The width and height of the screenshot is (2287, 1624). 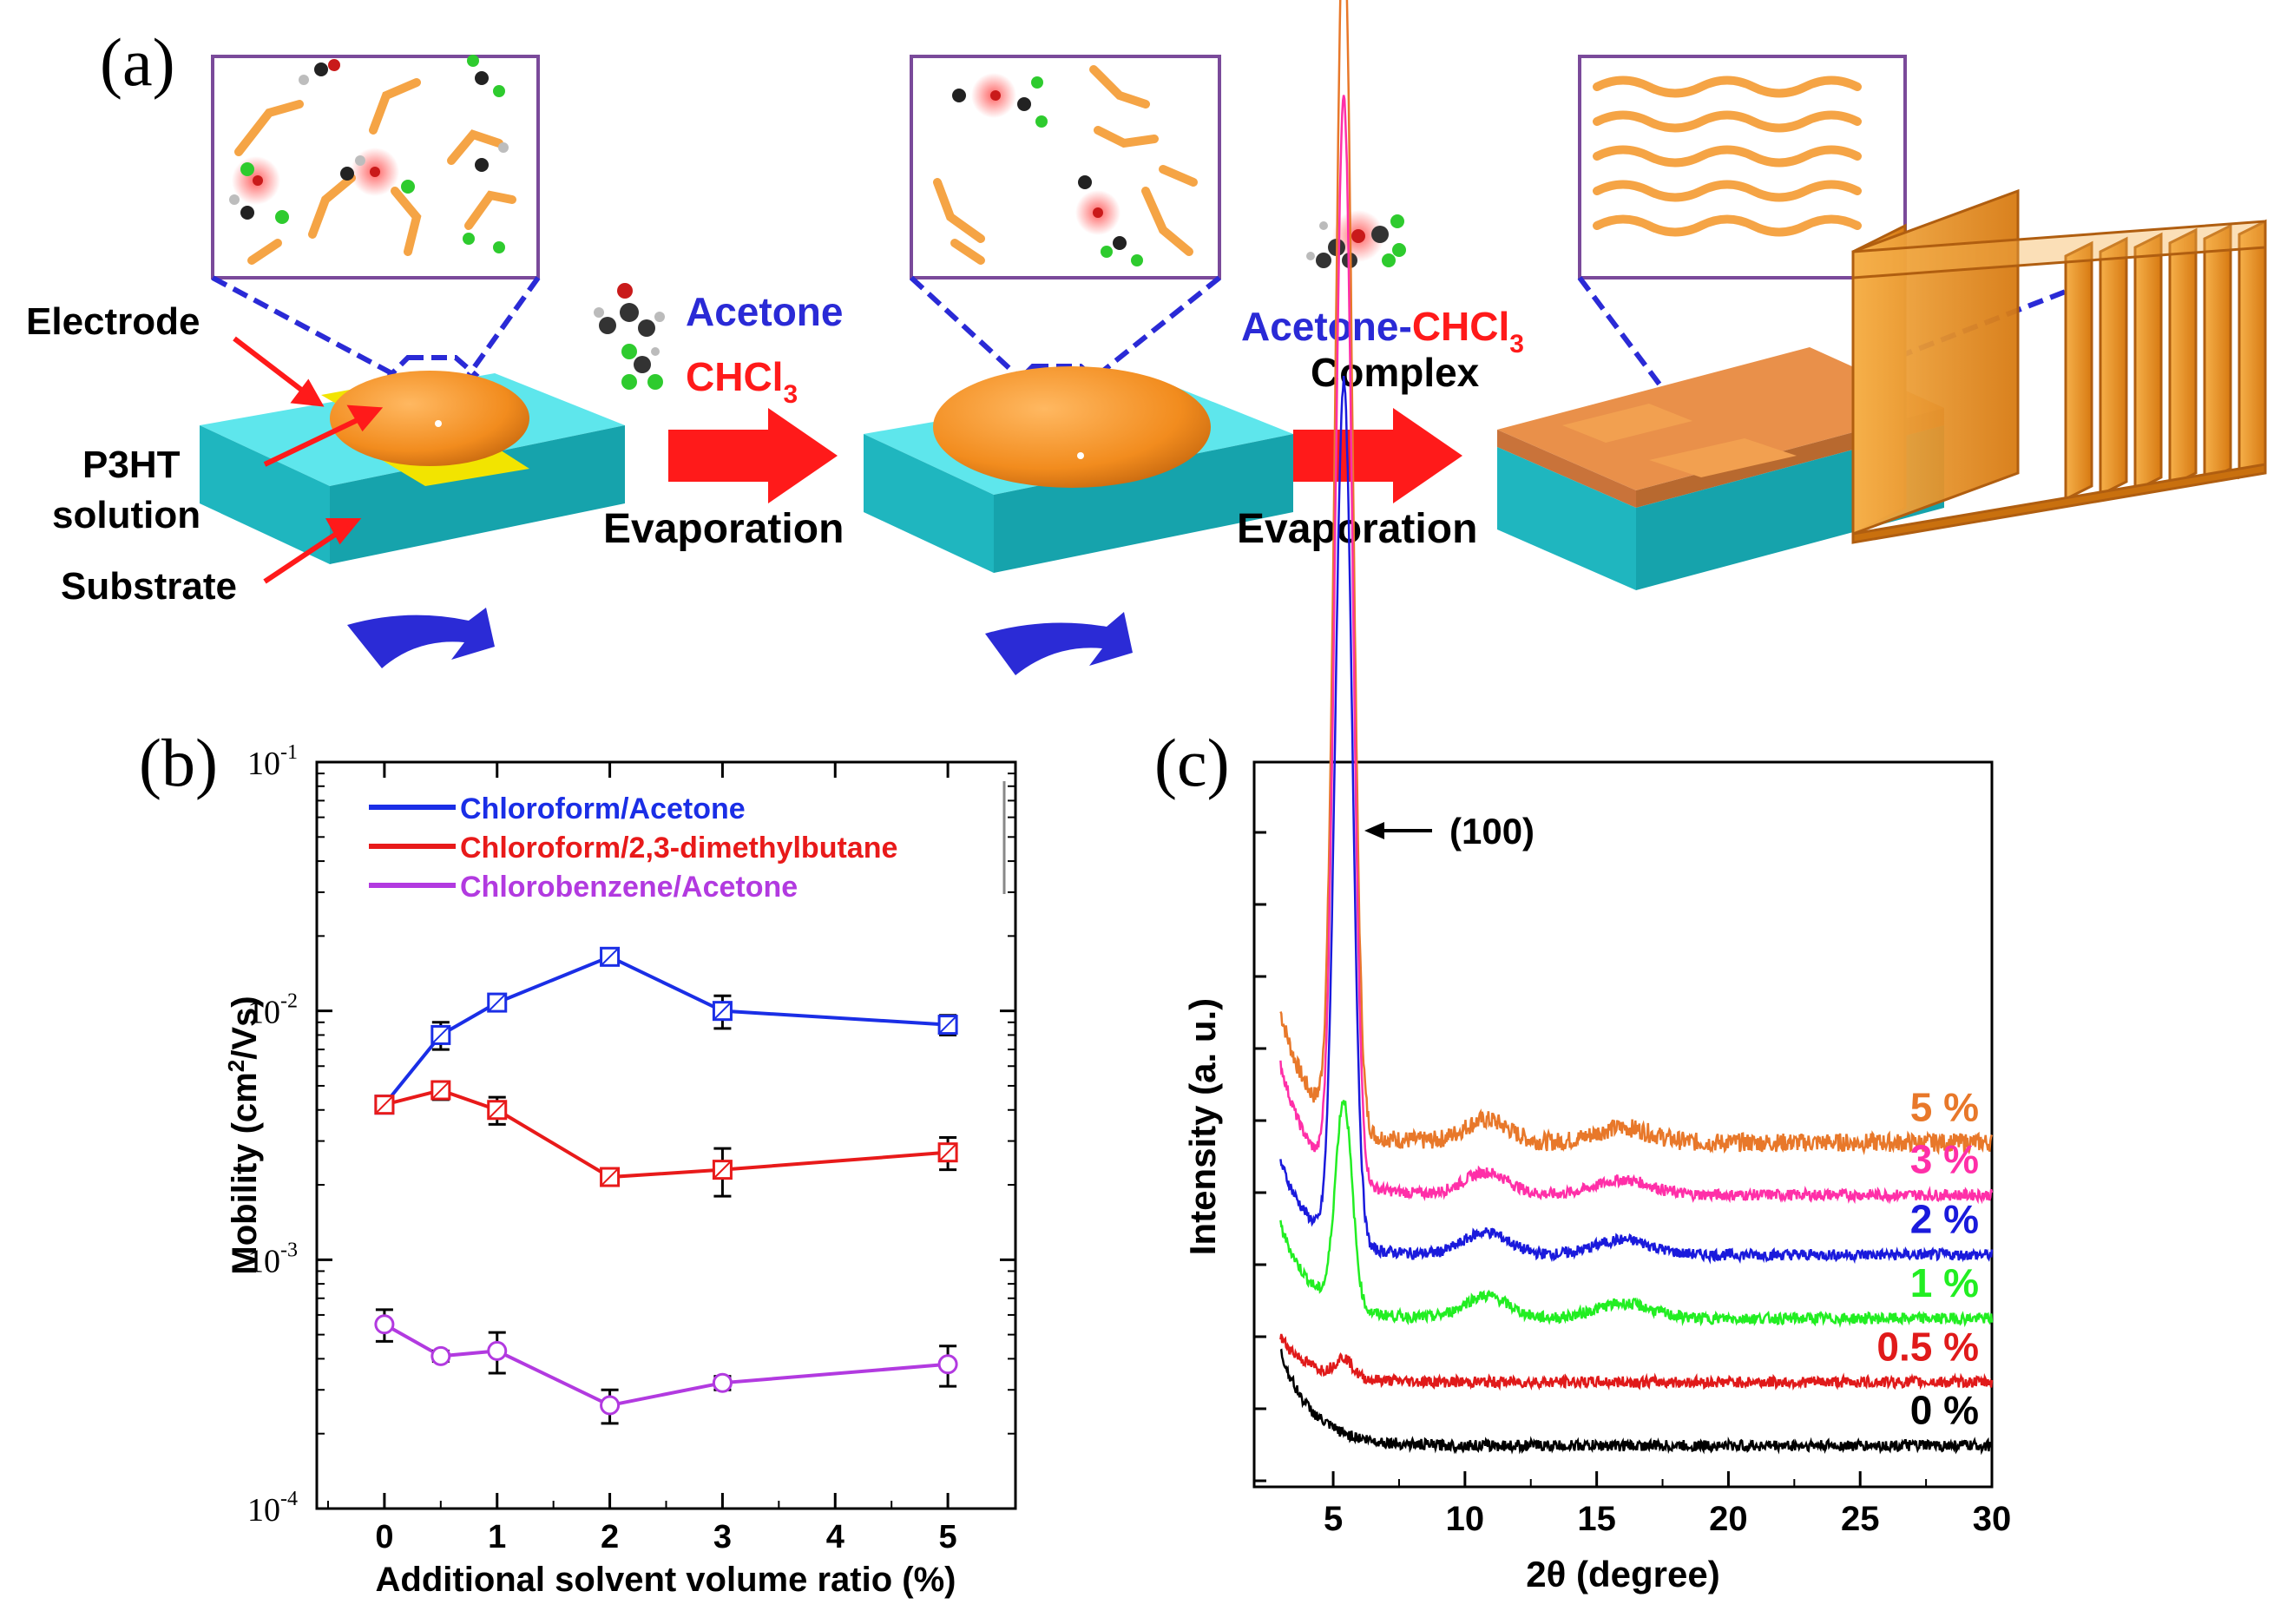 I want to click on complex-label-line1: Acetone-CHCl3, so click(x=1382, y=331).